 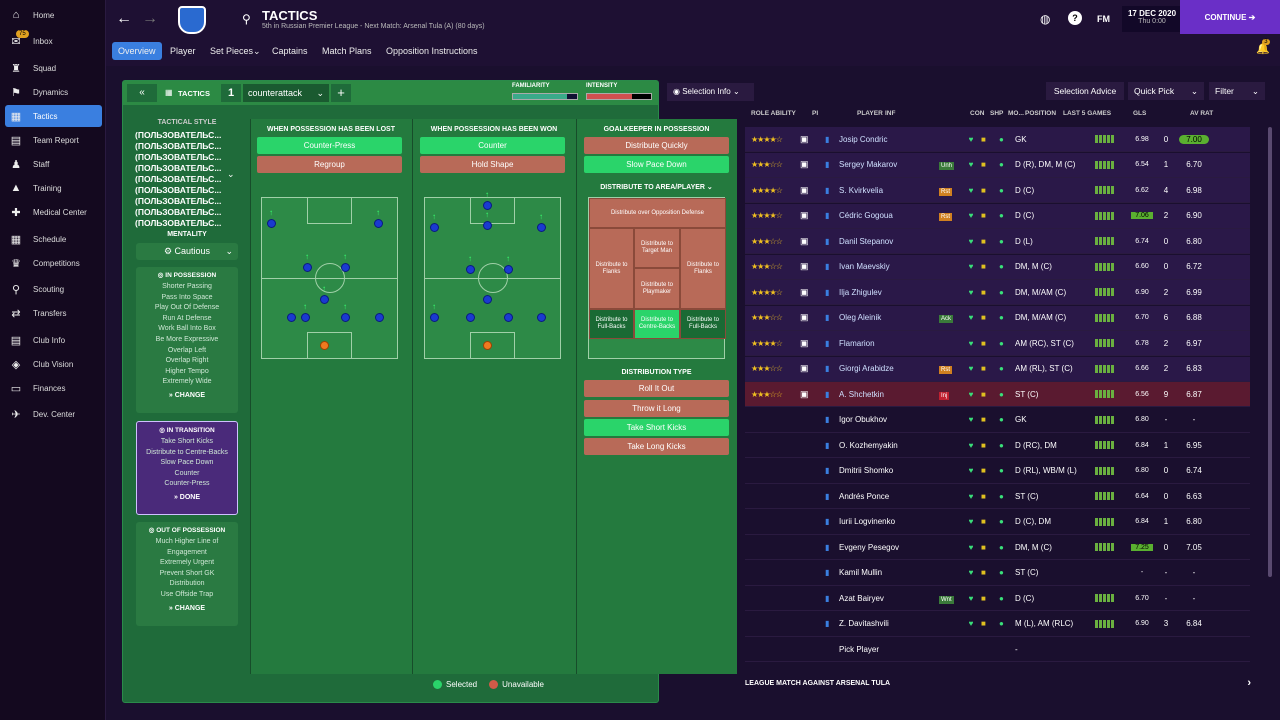 I want to click on table-row: ▮ Igor Obukhov ♥ ■ ● GK 6.80 - -, so click(x=997, y=420).